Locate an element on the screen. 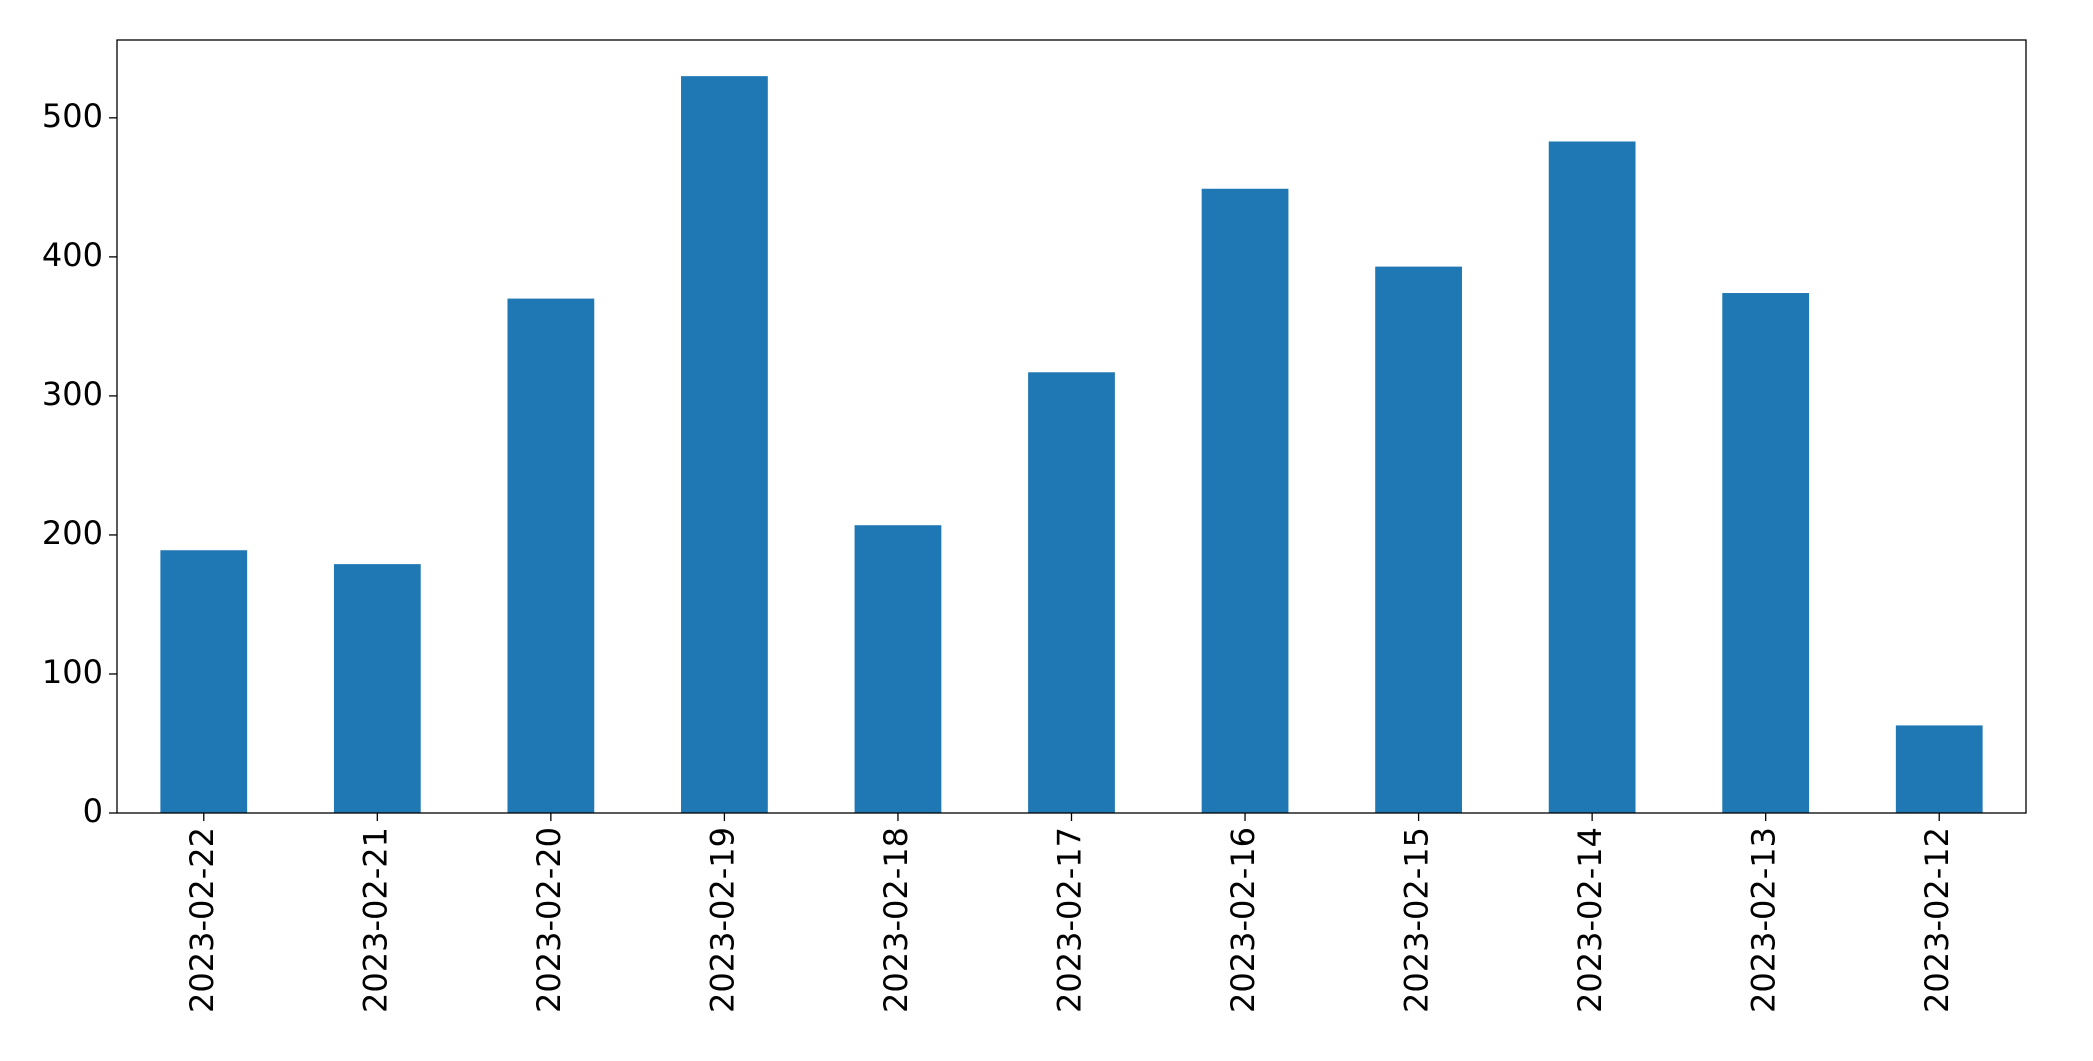 The height and width of the screenshot is (1061, 2093). y-tick-label: 500 is located at coordinates (72, 116).